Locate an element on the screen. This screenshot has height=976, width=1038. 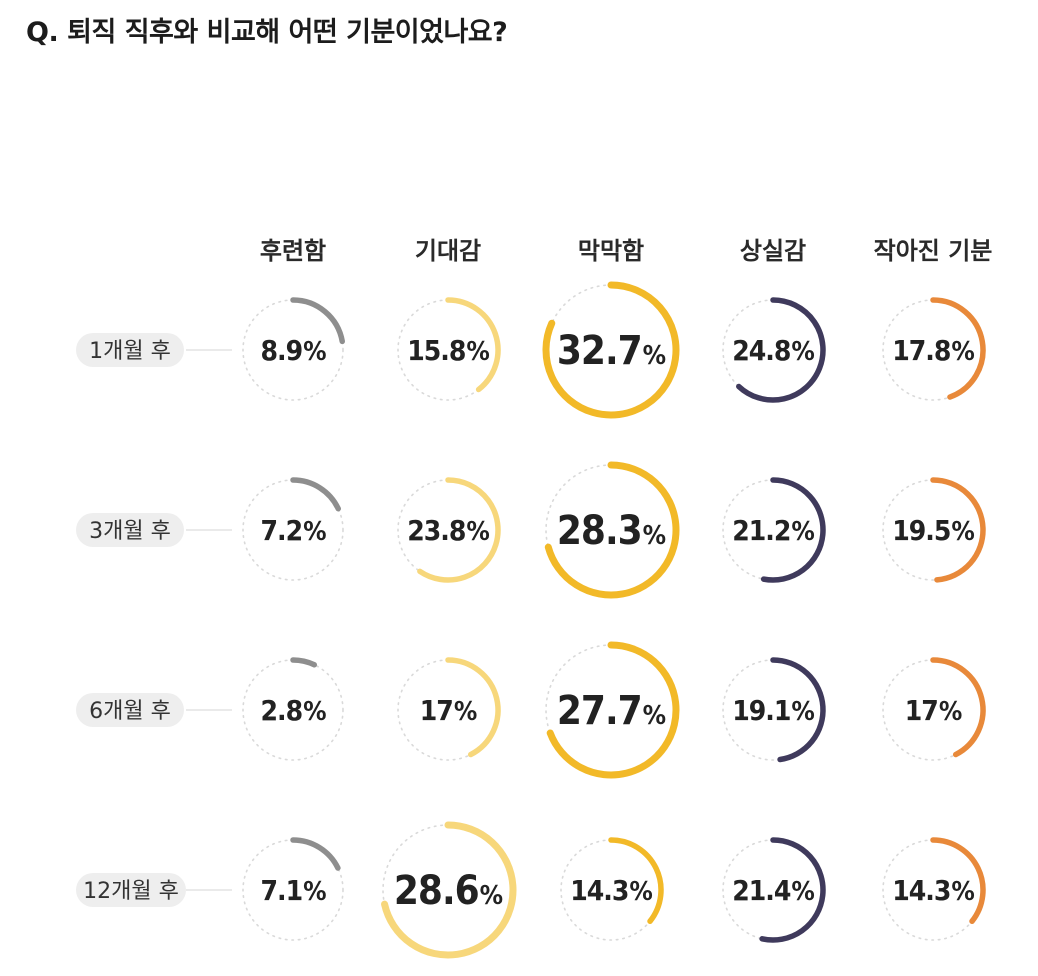
page-title: Q. 퇴직 직후와 비교해 어떤 기분이었나요? is located at coordinates (267, 32).